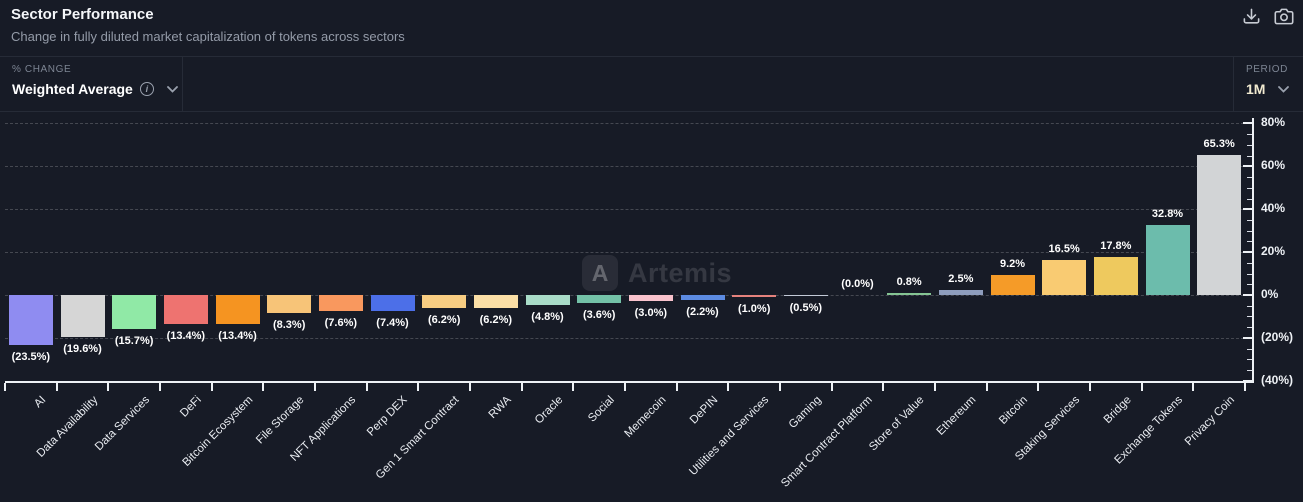  I want to click on bar-file-storage, so click(289, 304).